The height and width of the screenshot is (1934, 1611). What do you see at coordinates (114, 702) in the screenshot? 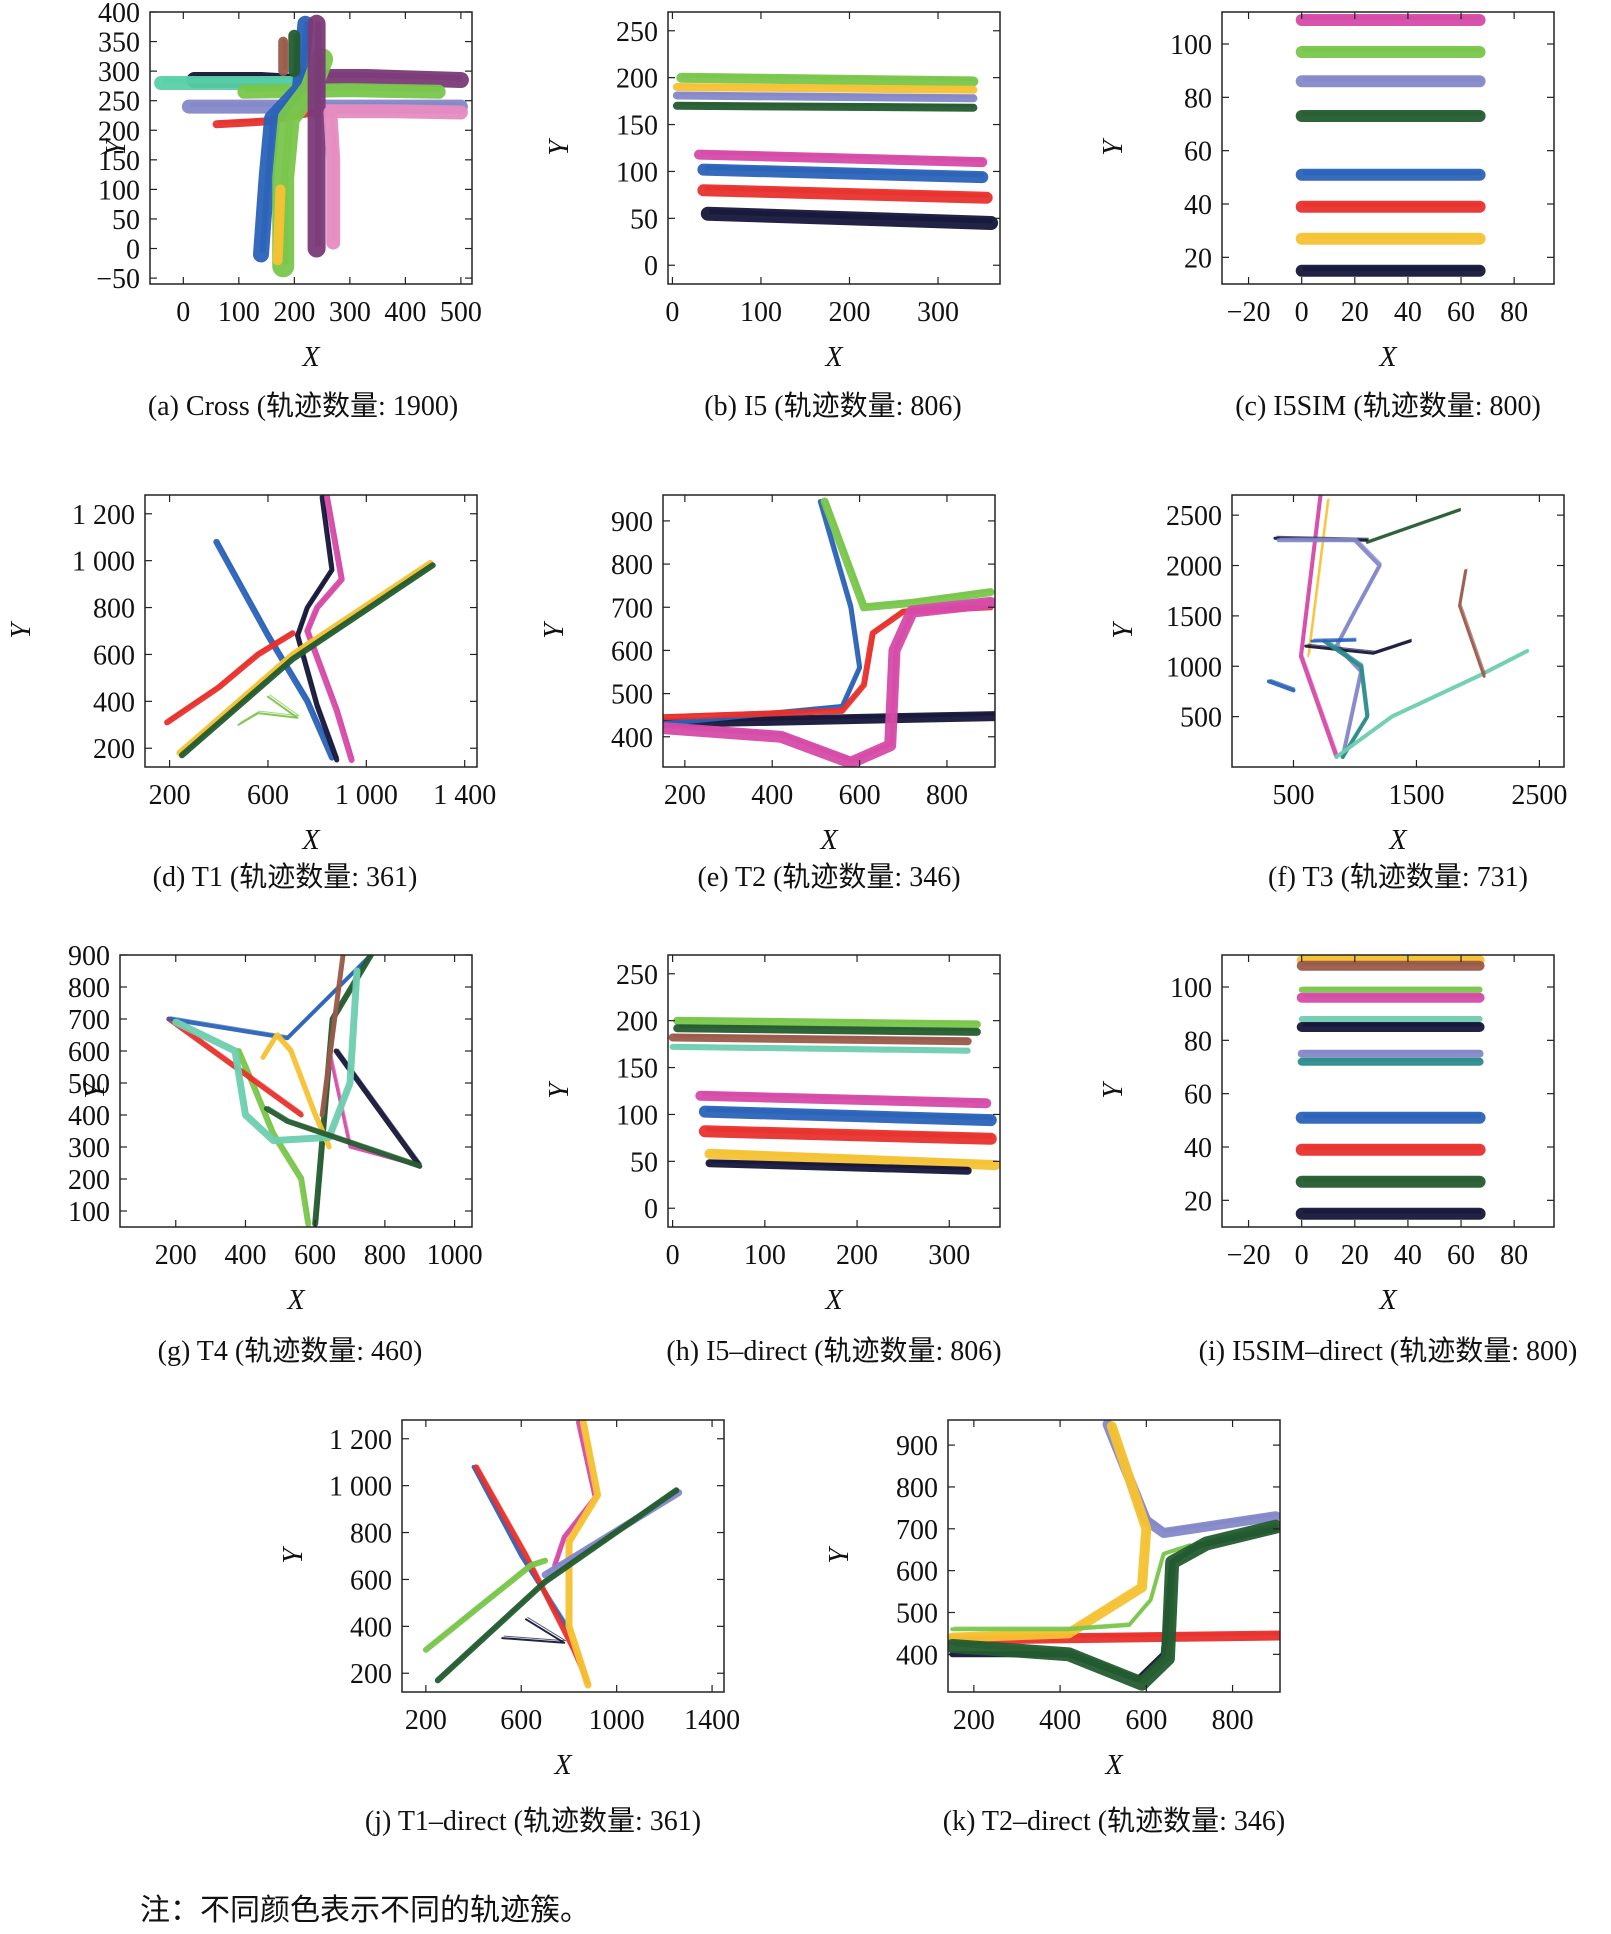
I see `y-tick-label: 400` at bounding box center [114, 702].